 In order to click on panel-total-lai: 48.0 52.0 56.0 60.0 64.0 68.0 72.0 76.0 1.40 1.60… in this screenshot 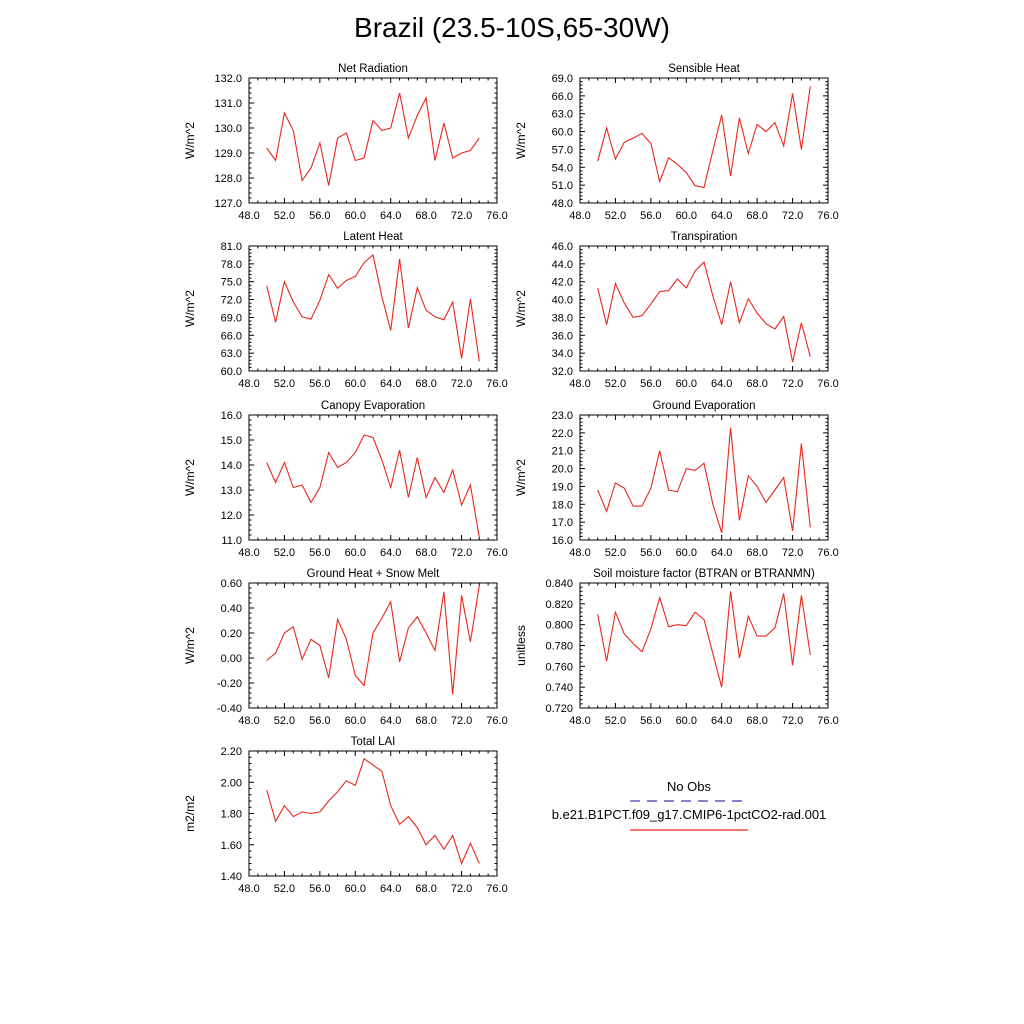, I will do `click(345, 815)`.